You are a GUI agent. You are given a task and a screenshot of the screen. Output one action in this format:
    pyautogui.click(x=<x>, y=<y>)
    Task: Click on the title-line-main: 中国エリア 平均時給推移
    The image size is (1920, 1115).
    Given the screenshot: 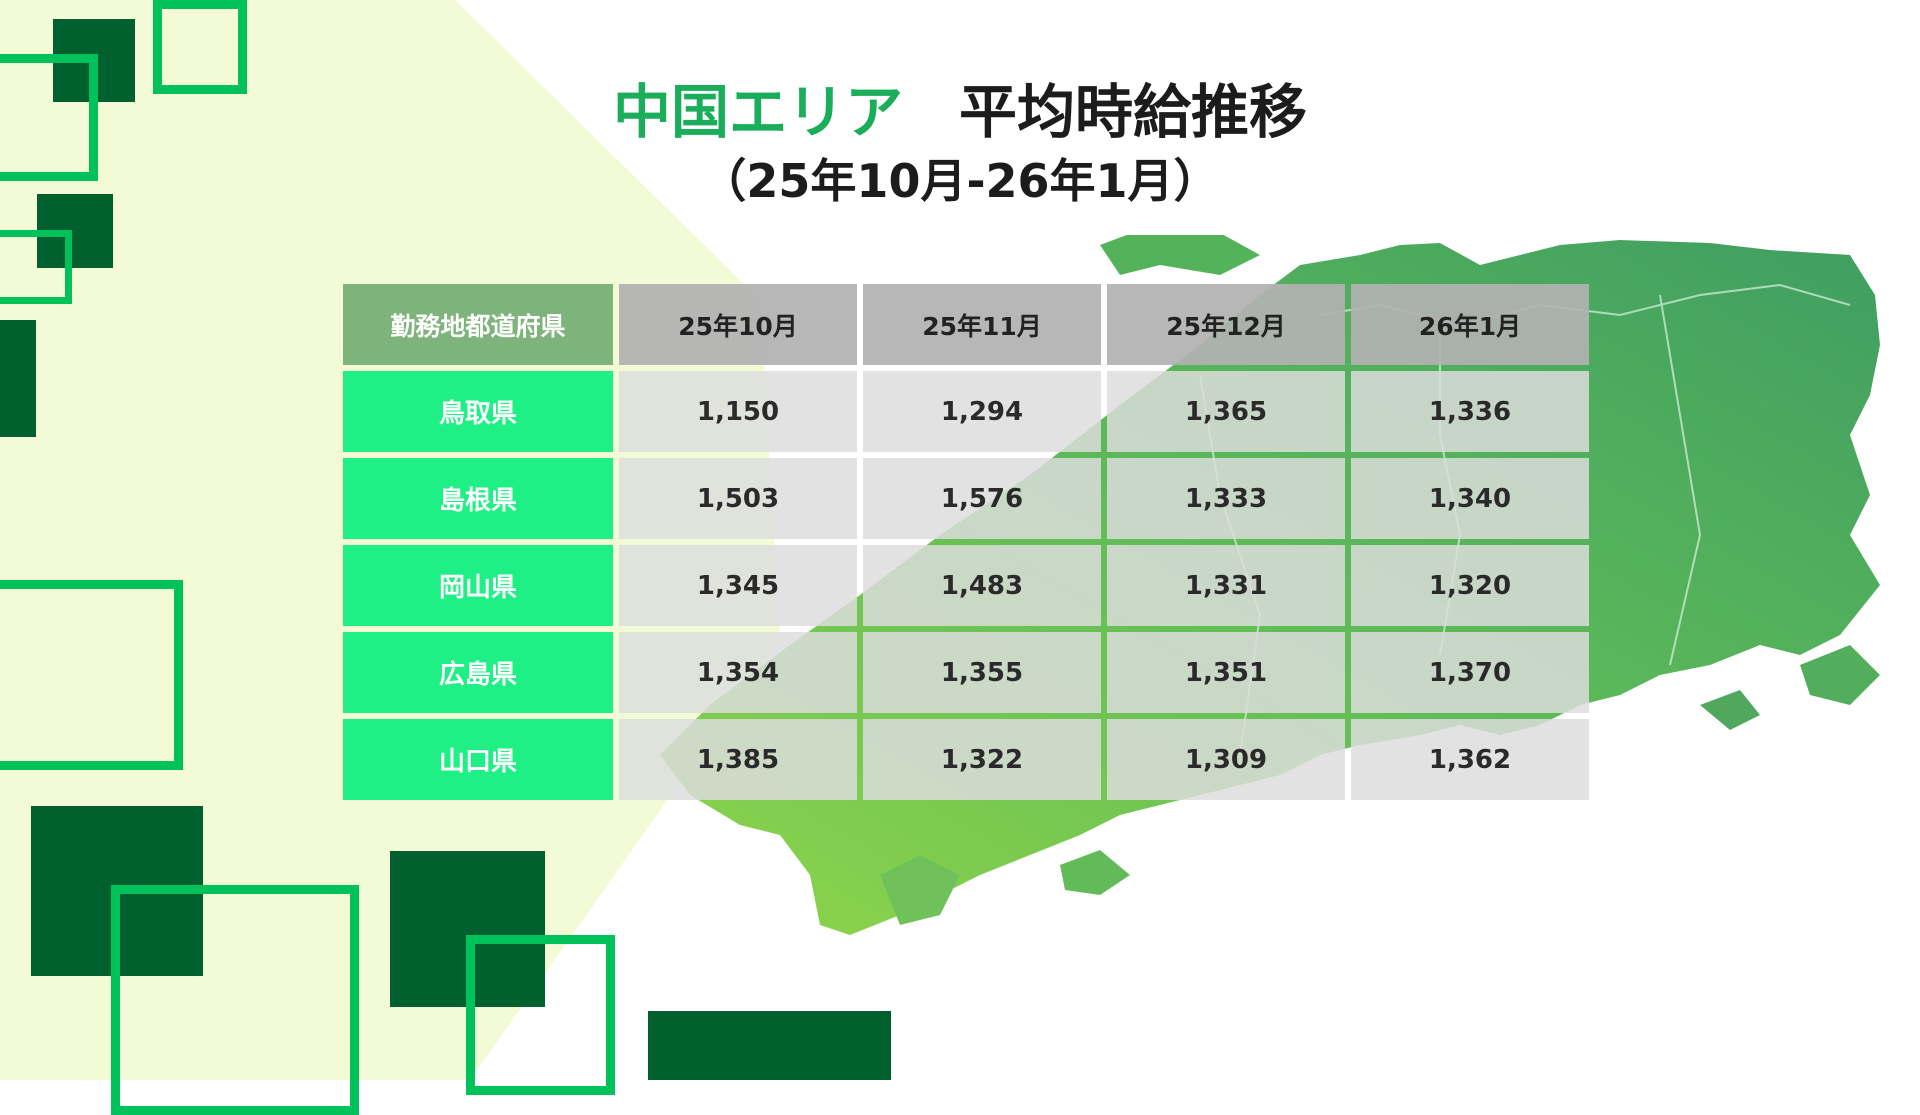 What is the action you would take?
    pyautogui.click(x=960, y=112)
    